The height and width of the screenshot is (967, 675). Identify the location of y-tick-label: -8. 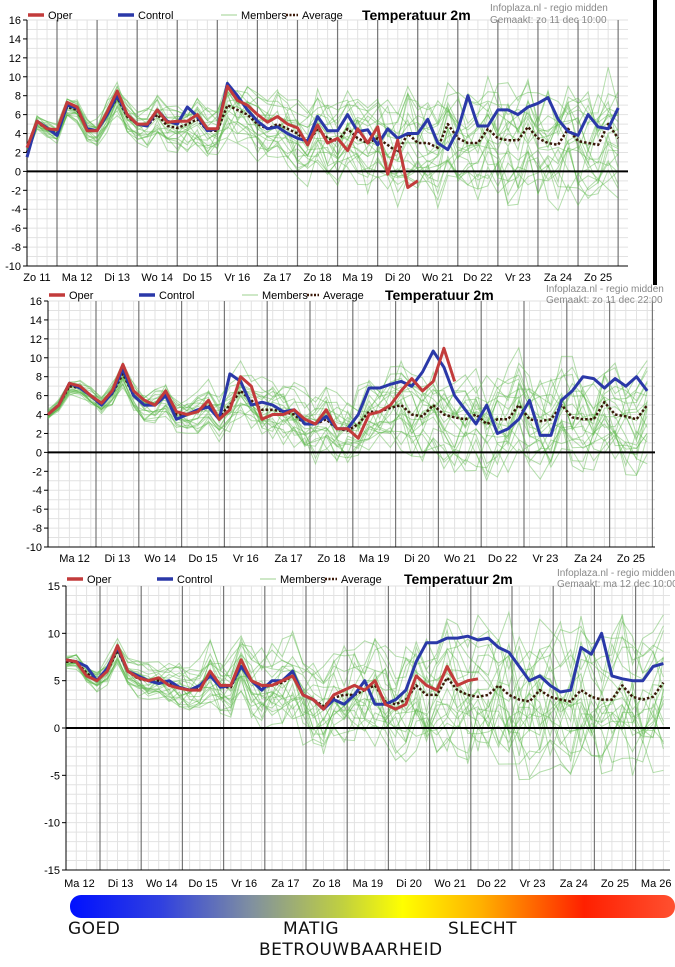
(16, 248).